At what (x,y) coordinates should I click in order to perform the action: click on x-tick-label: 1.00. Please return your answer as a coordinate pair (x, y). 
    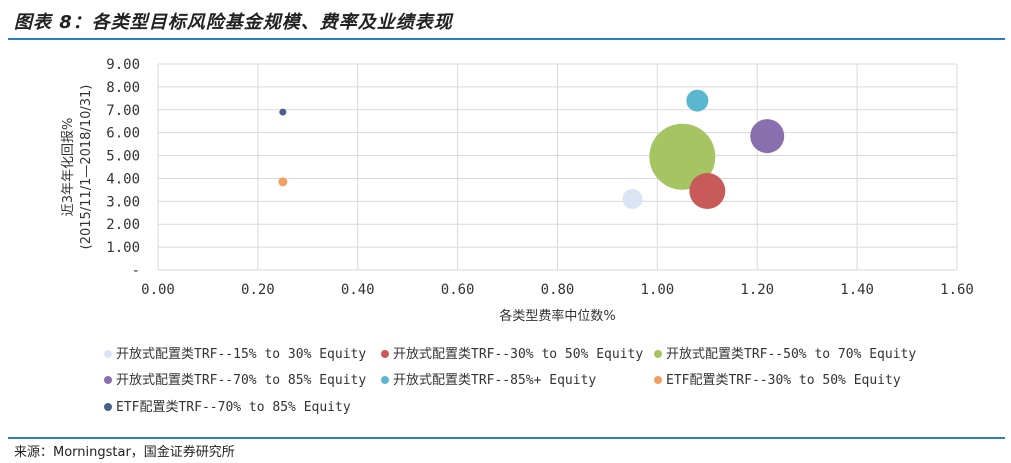
    Looking at the image, I should click on (658, 290).